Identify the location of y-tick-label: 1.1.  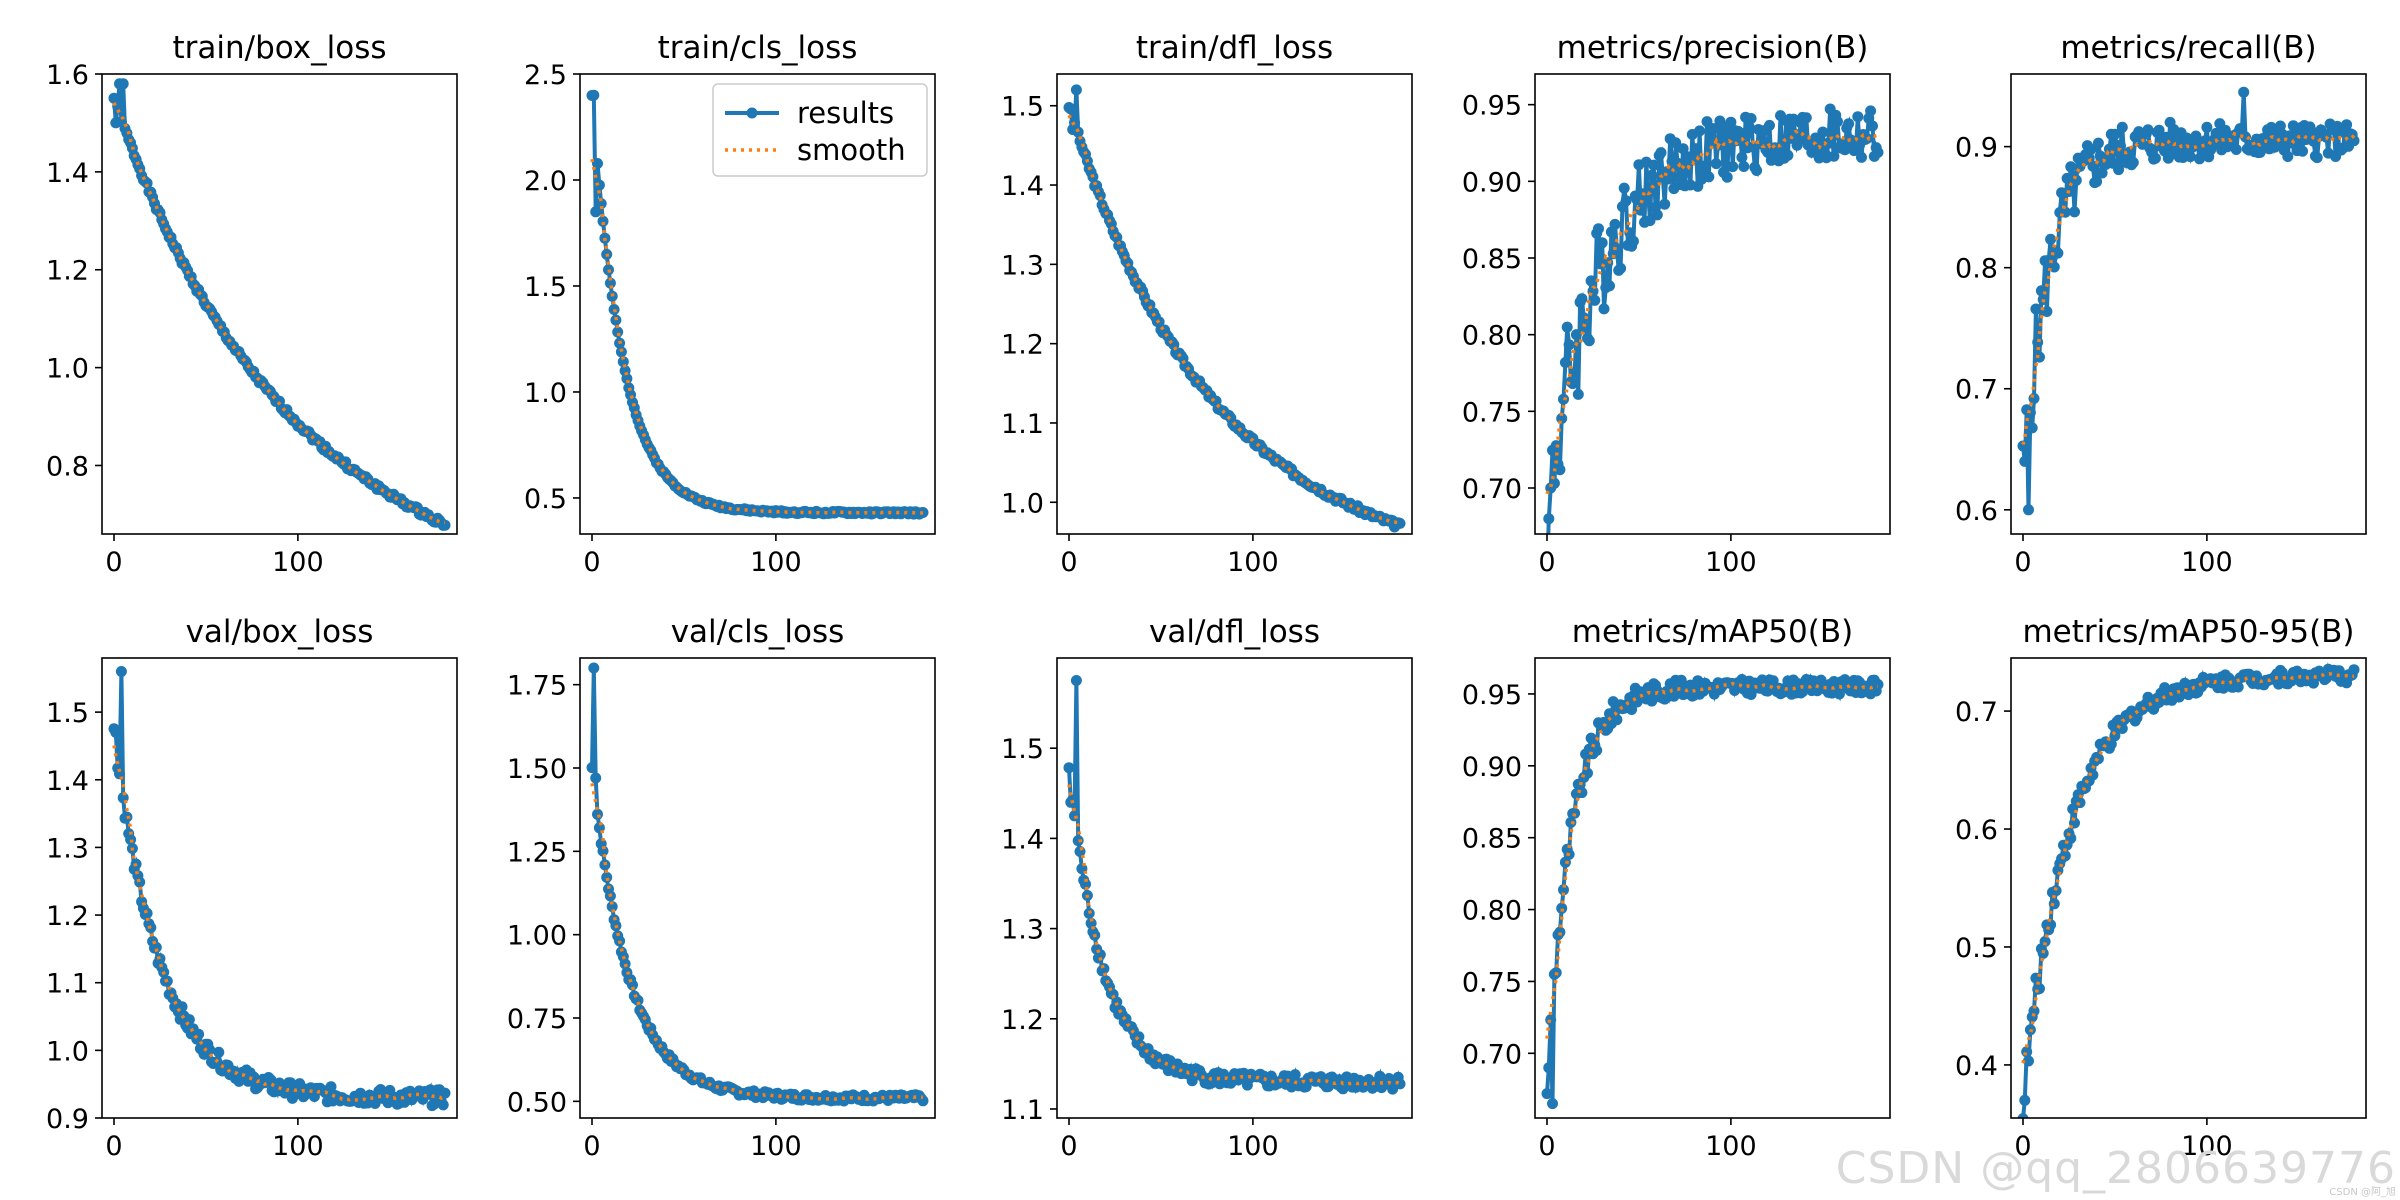
(1022, 424).